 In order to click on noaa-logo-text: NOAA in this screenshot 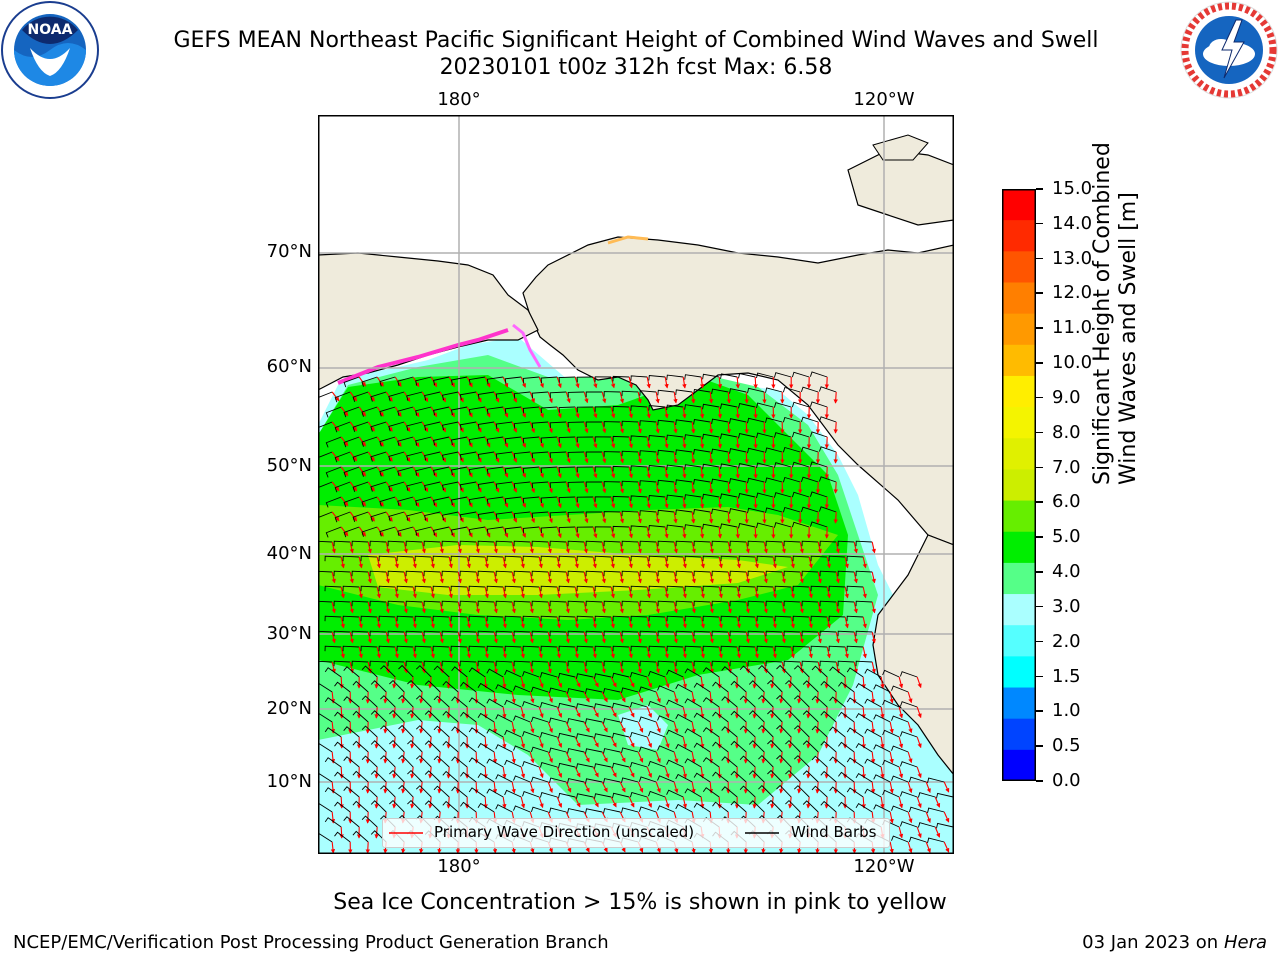, I will do `click(50, 30)`.